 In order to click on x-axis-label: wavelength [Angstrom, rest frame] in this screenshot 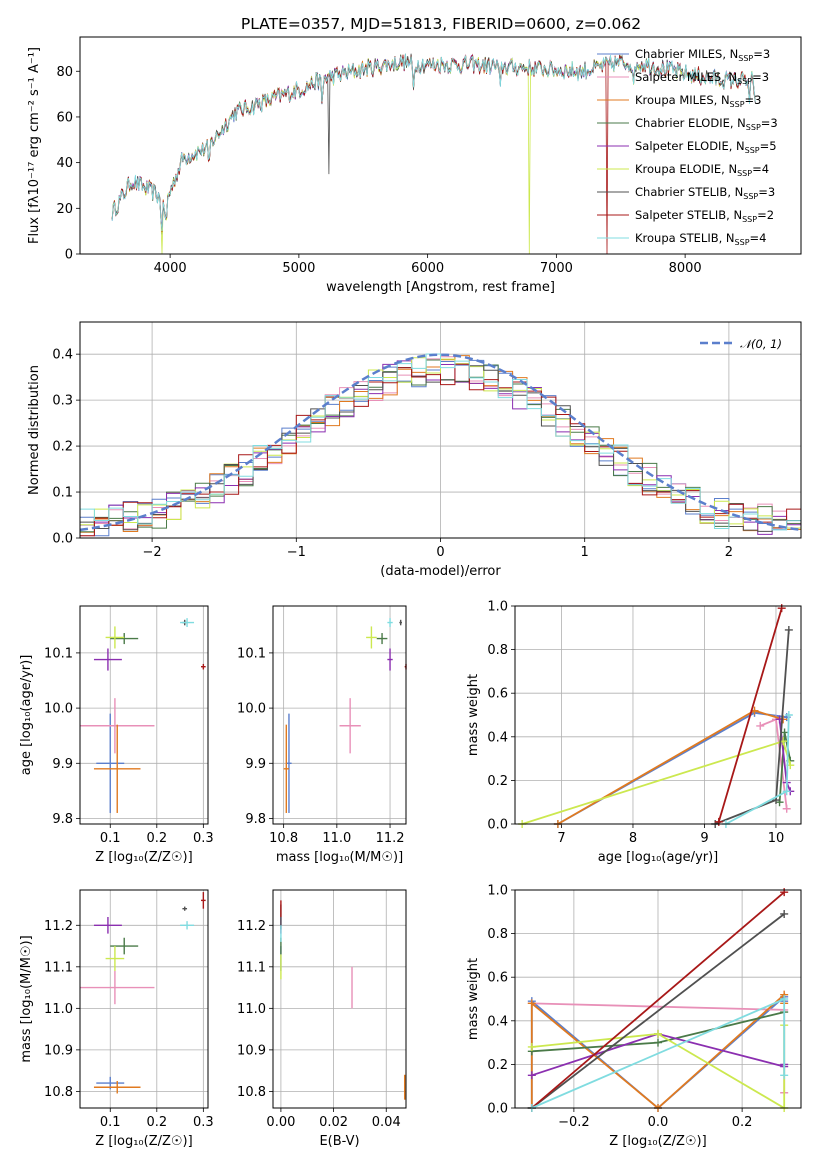, I will do `click(440, 287)`.